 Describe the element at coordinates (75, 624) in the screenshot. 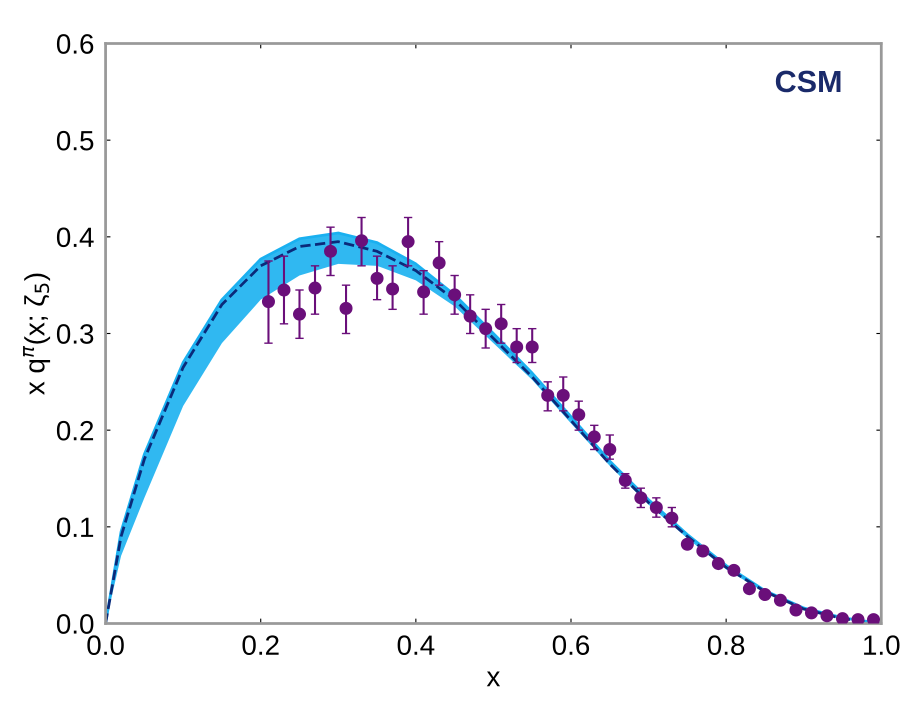

I see `y-tick-label: 0.0` at that location.